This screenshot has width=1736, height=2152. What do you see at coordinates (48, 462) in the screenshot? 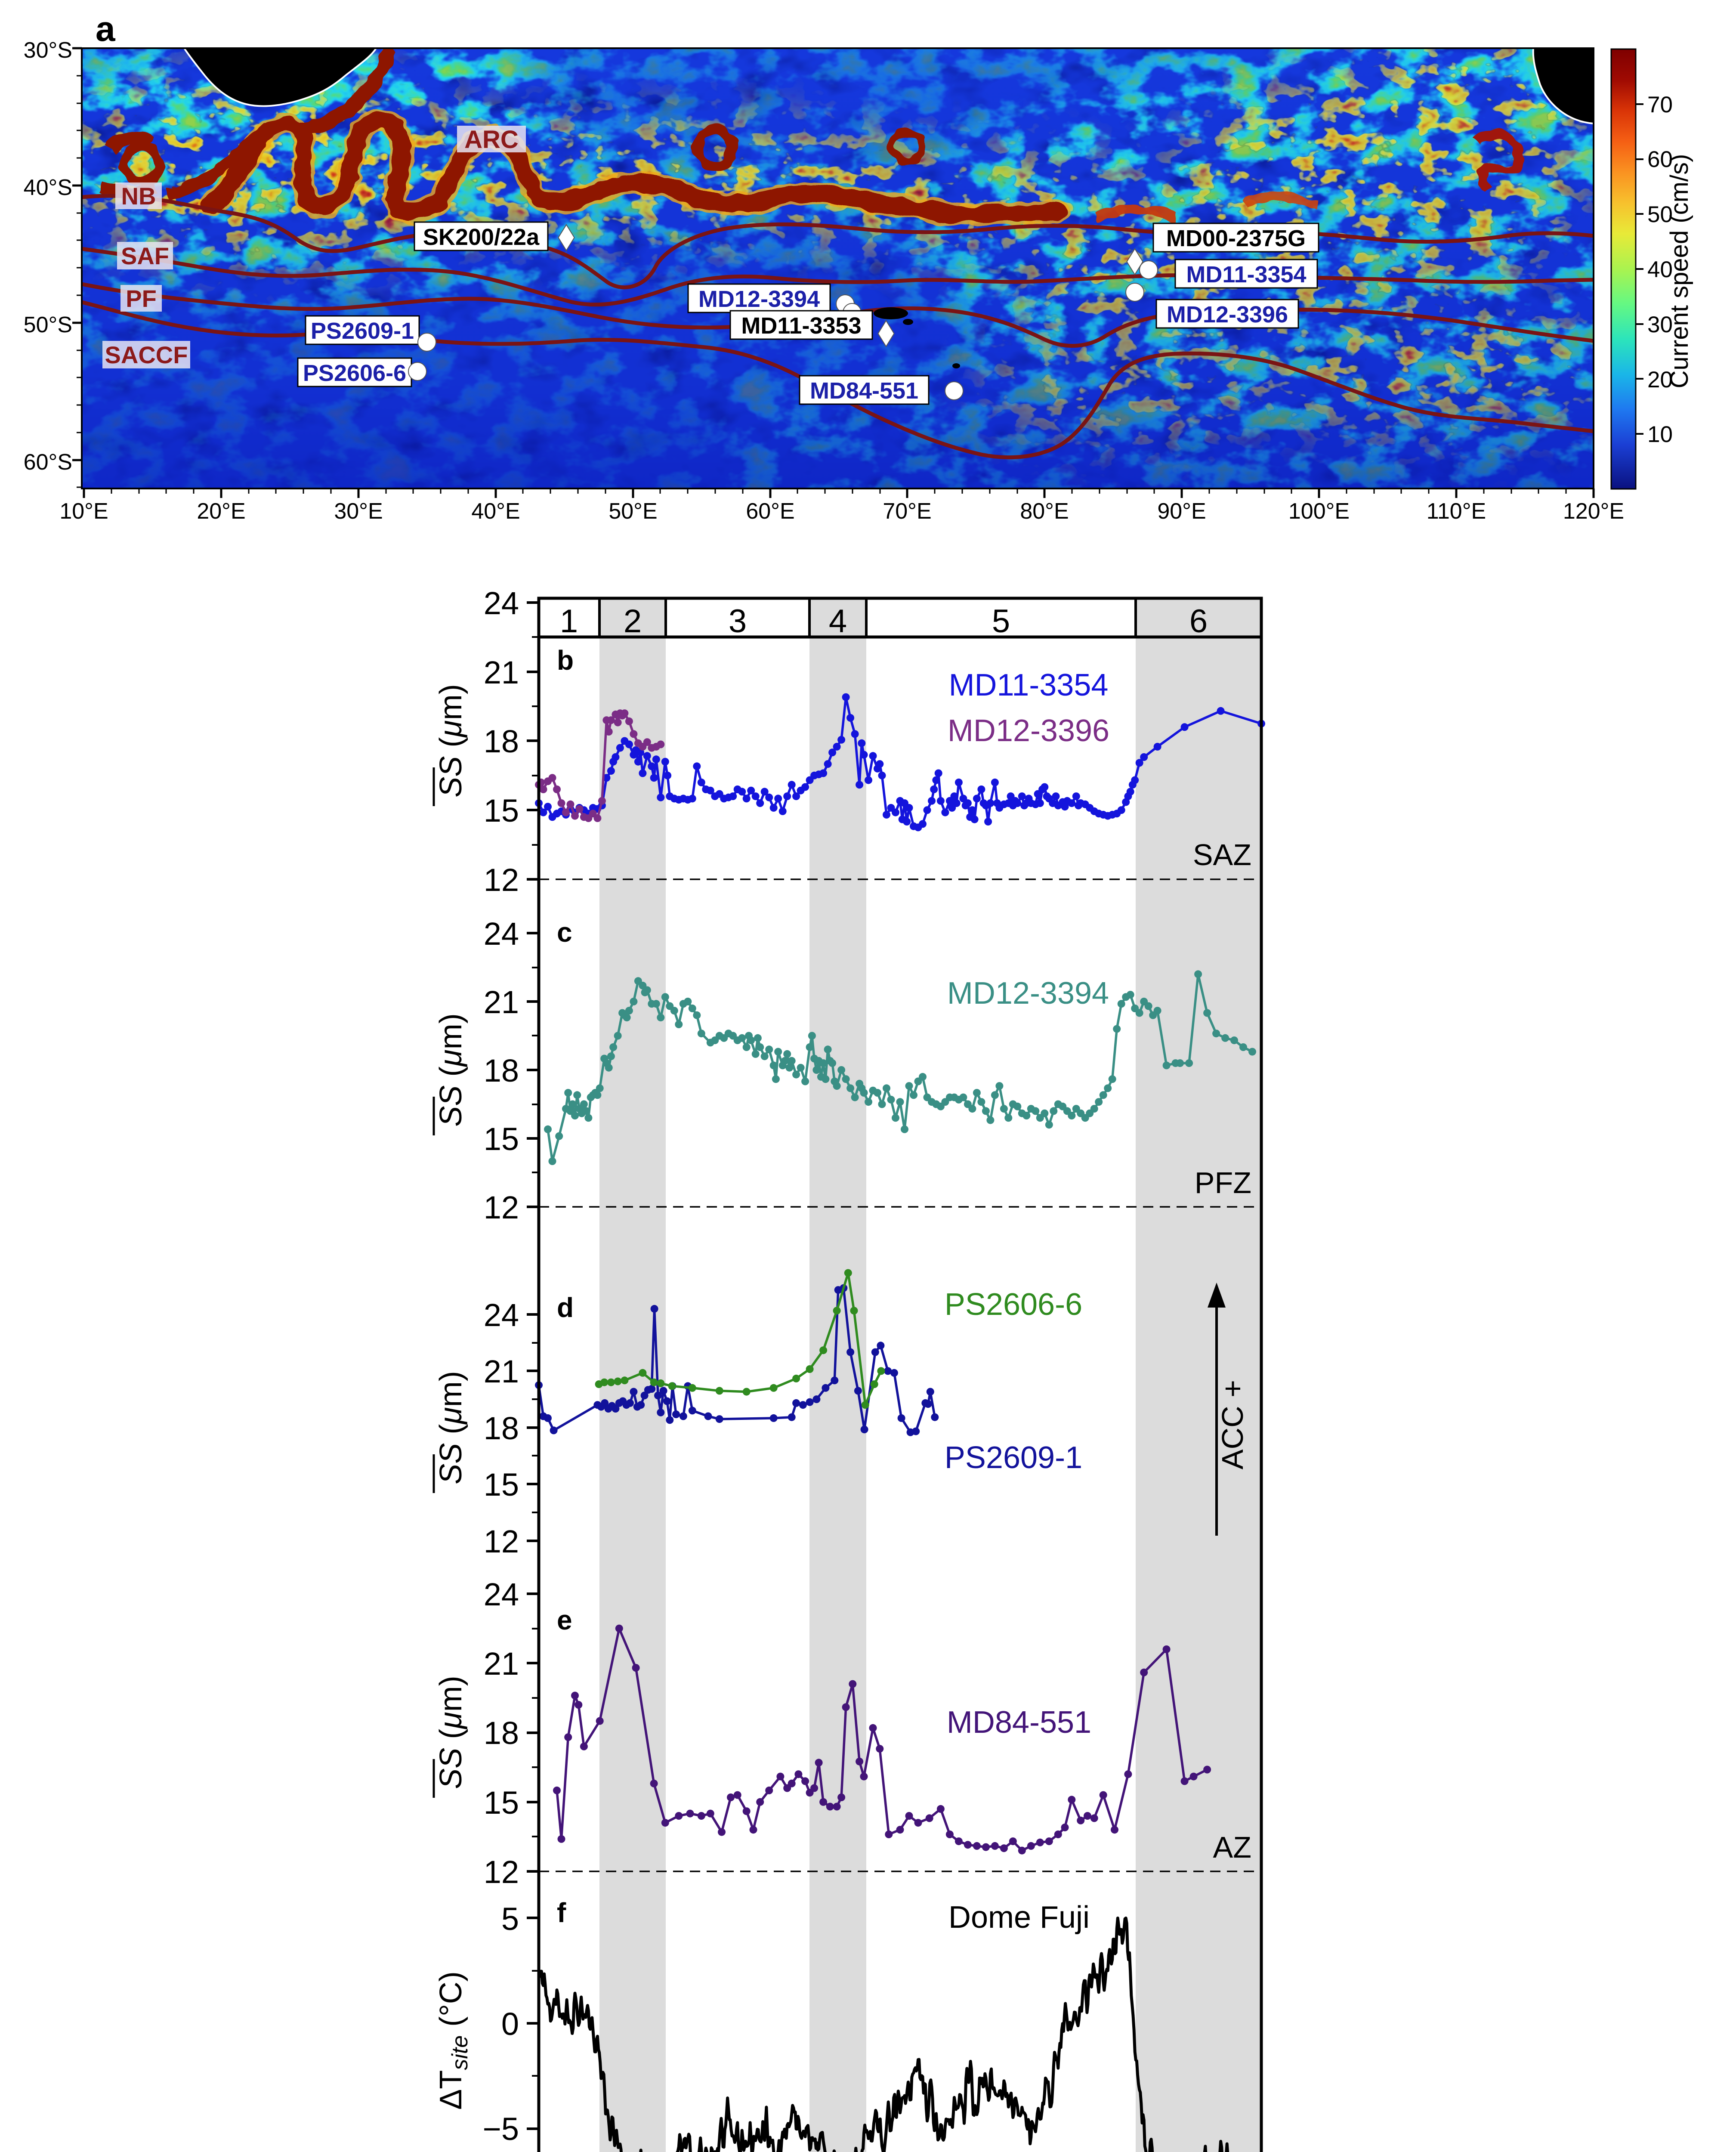
I see `svg-text: 60°S` at bounding box center [48, 462].